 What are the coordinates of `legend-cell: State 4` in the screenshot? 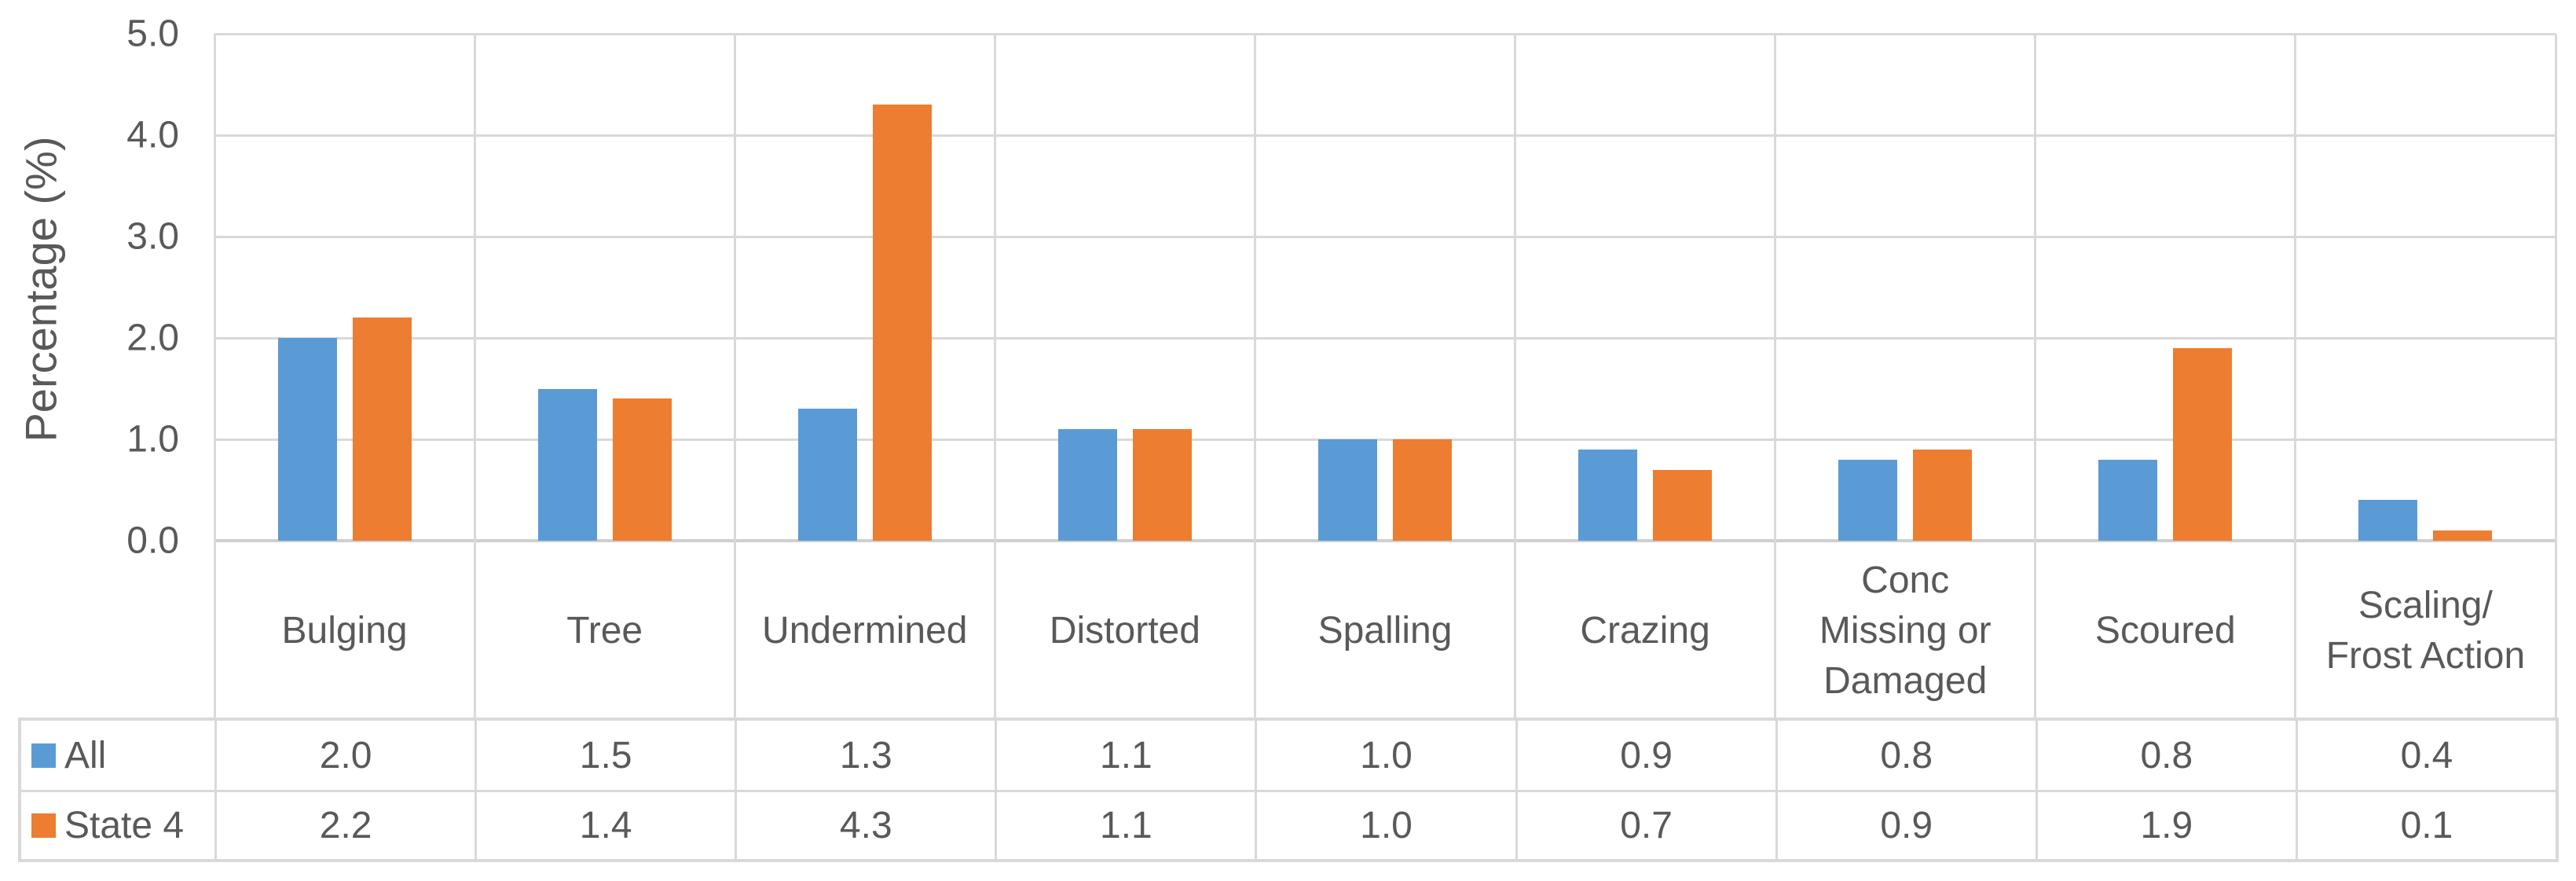 It's located at (117, 824).